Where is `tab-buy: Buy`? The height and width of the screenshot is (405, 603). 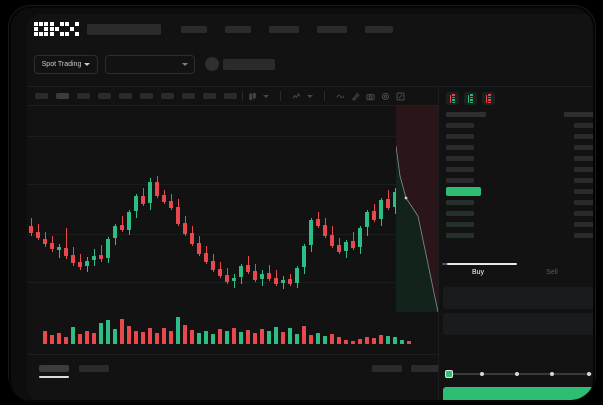
tab-buy: Buy is located at coordinates (478, 272).